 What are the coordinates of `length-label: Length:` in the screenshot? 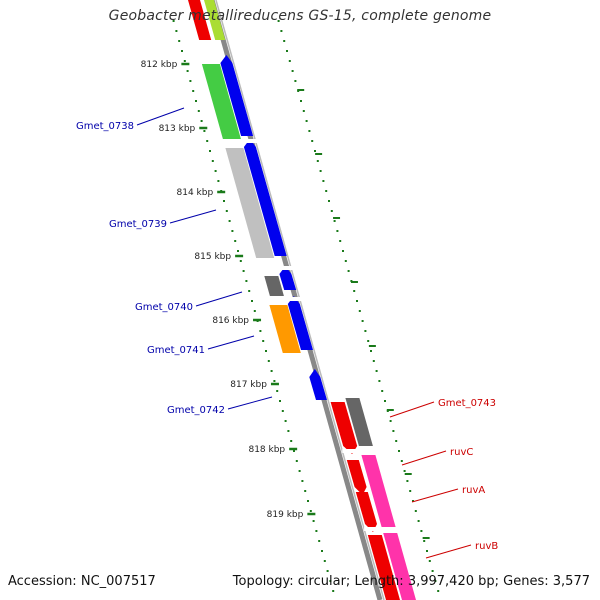 It's located at (379, 581).